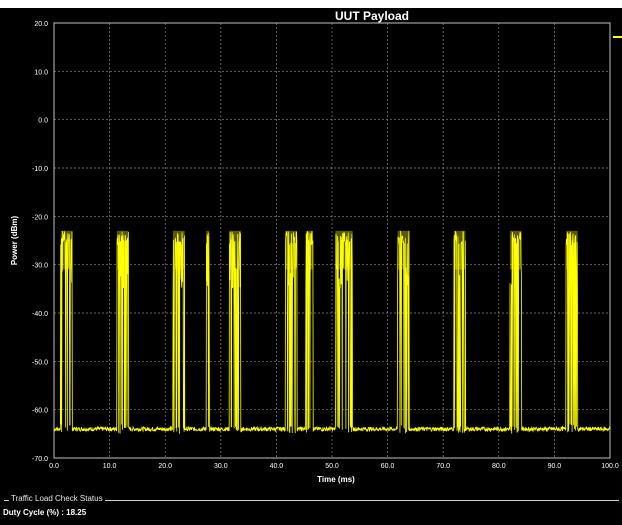 The width and height of the screenshot is (622, 525). What do you see at coordinates (499, 466) in the screenshot?
I see `x-tick-label: 80.0` at bounding box center [499, 466].